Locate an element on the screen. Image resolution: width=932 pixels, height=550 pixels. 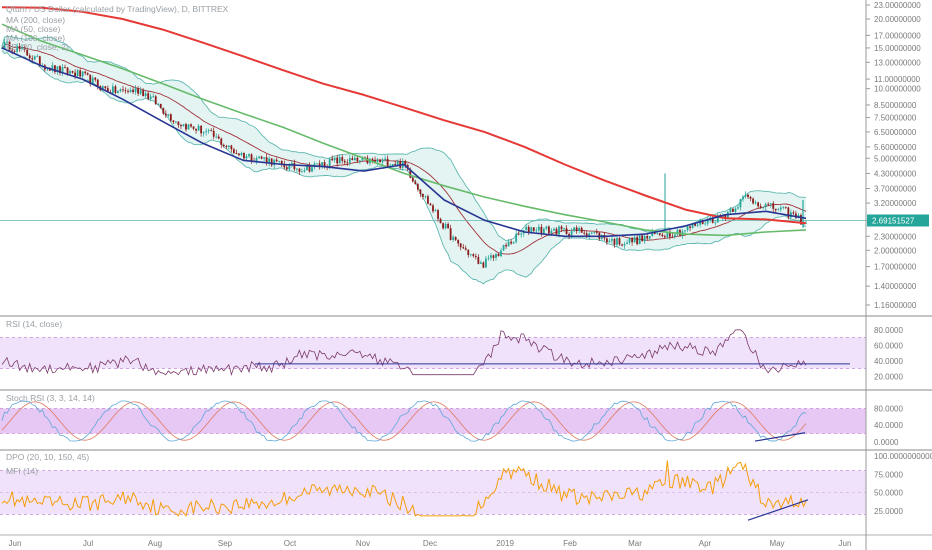
y-tick-label: 5.60000000 is located at coordinates (895, 147).